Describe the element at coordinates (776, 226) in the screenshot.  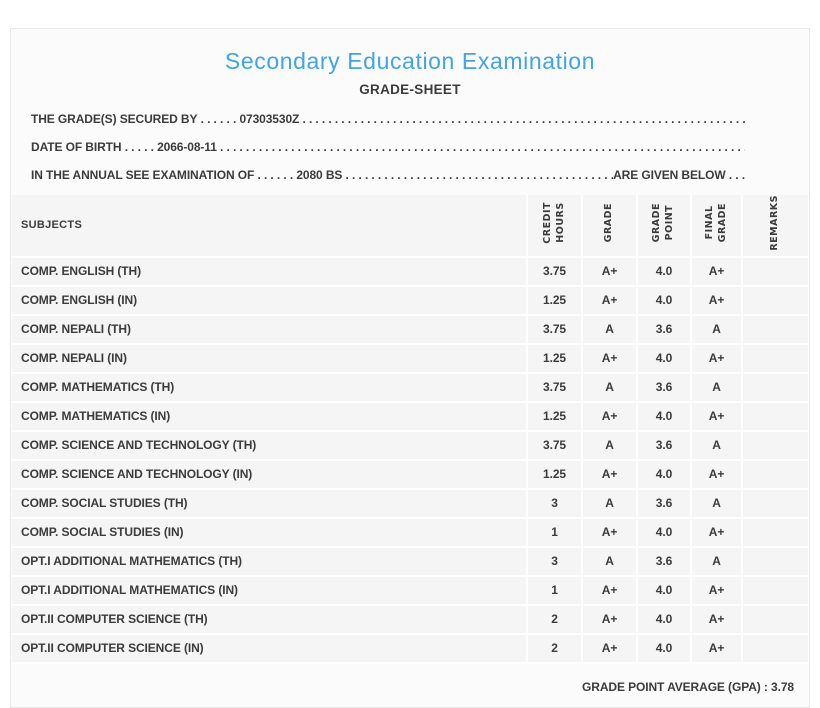
I see `column-header-remarks: REMARKS` at that location.